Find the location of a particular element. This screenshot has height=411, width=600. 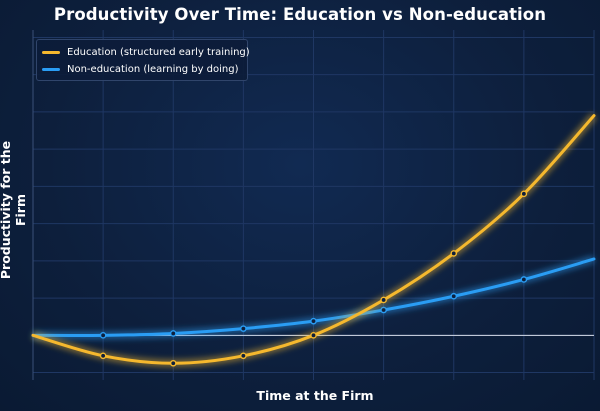

legend-label-non-education: Non-education (learning by doing) is located at coordinates (153, 69).